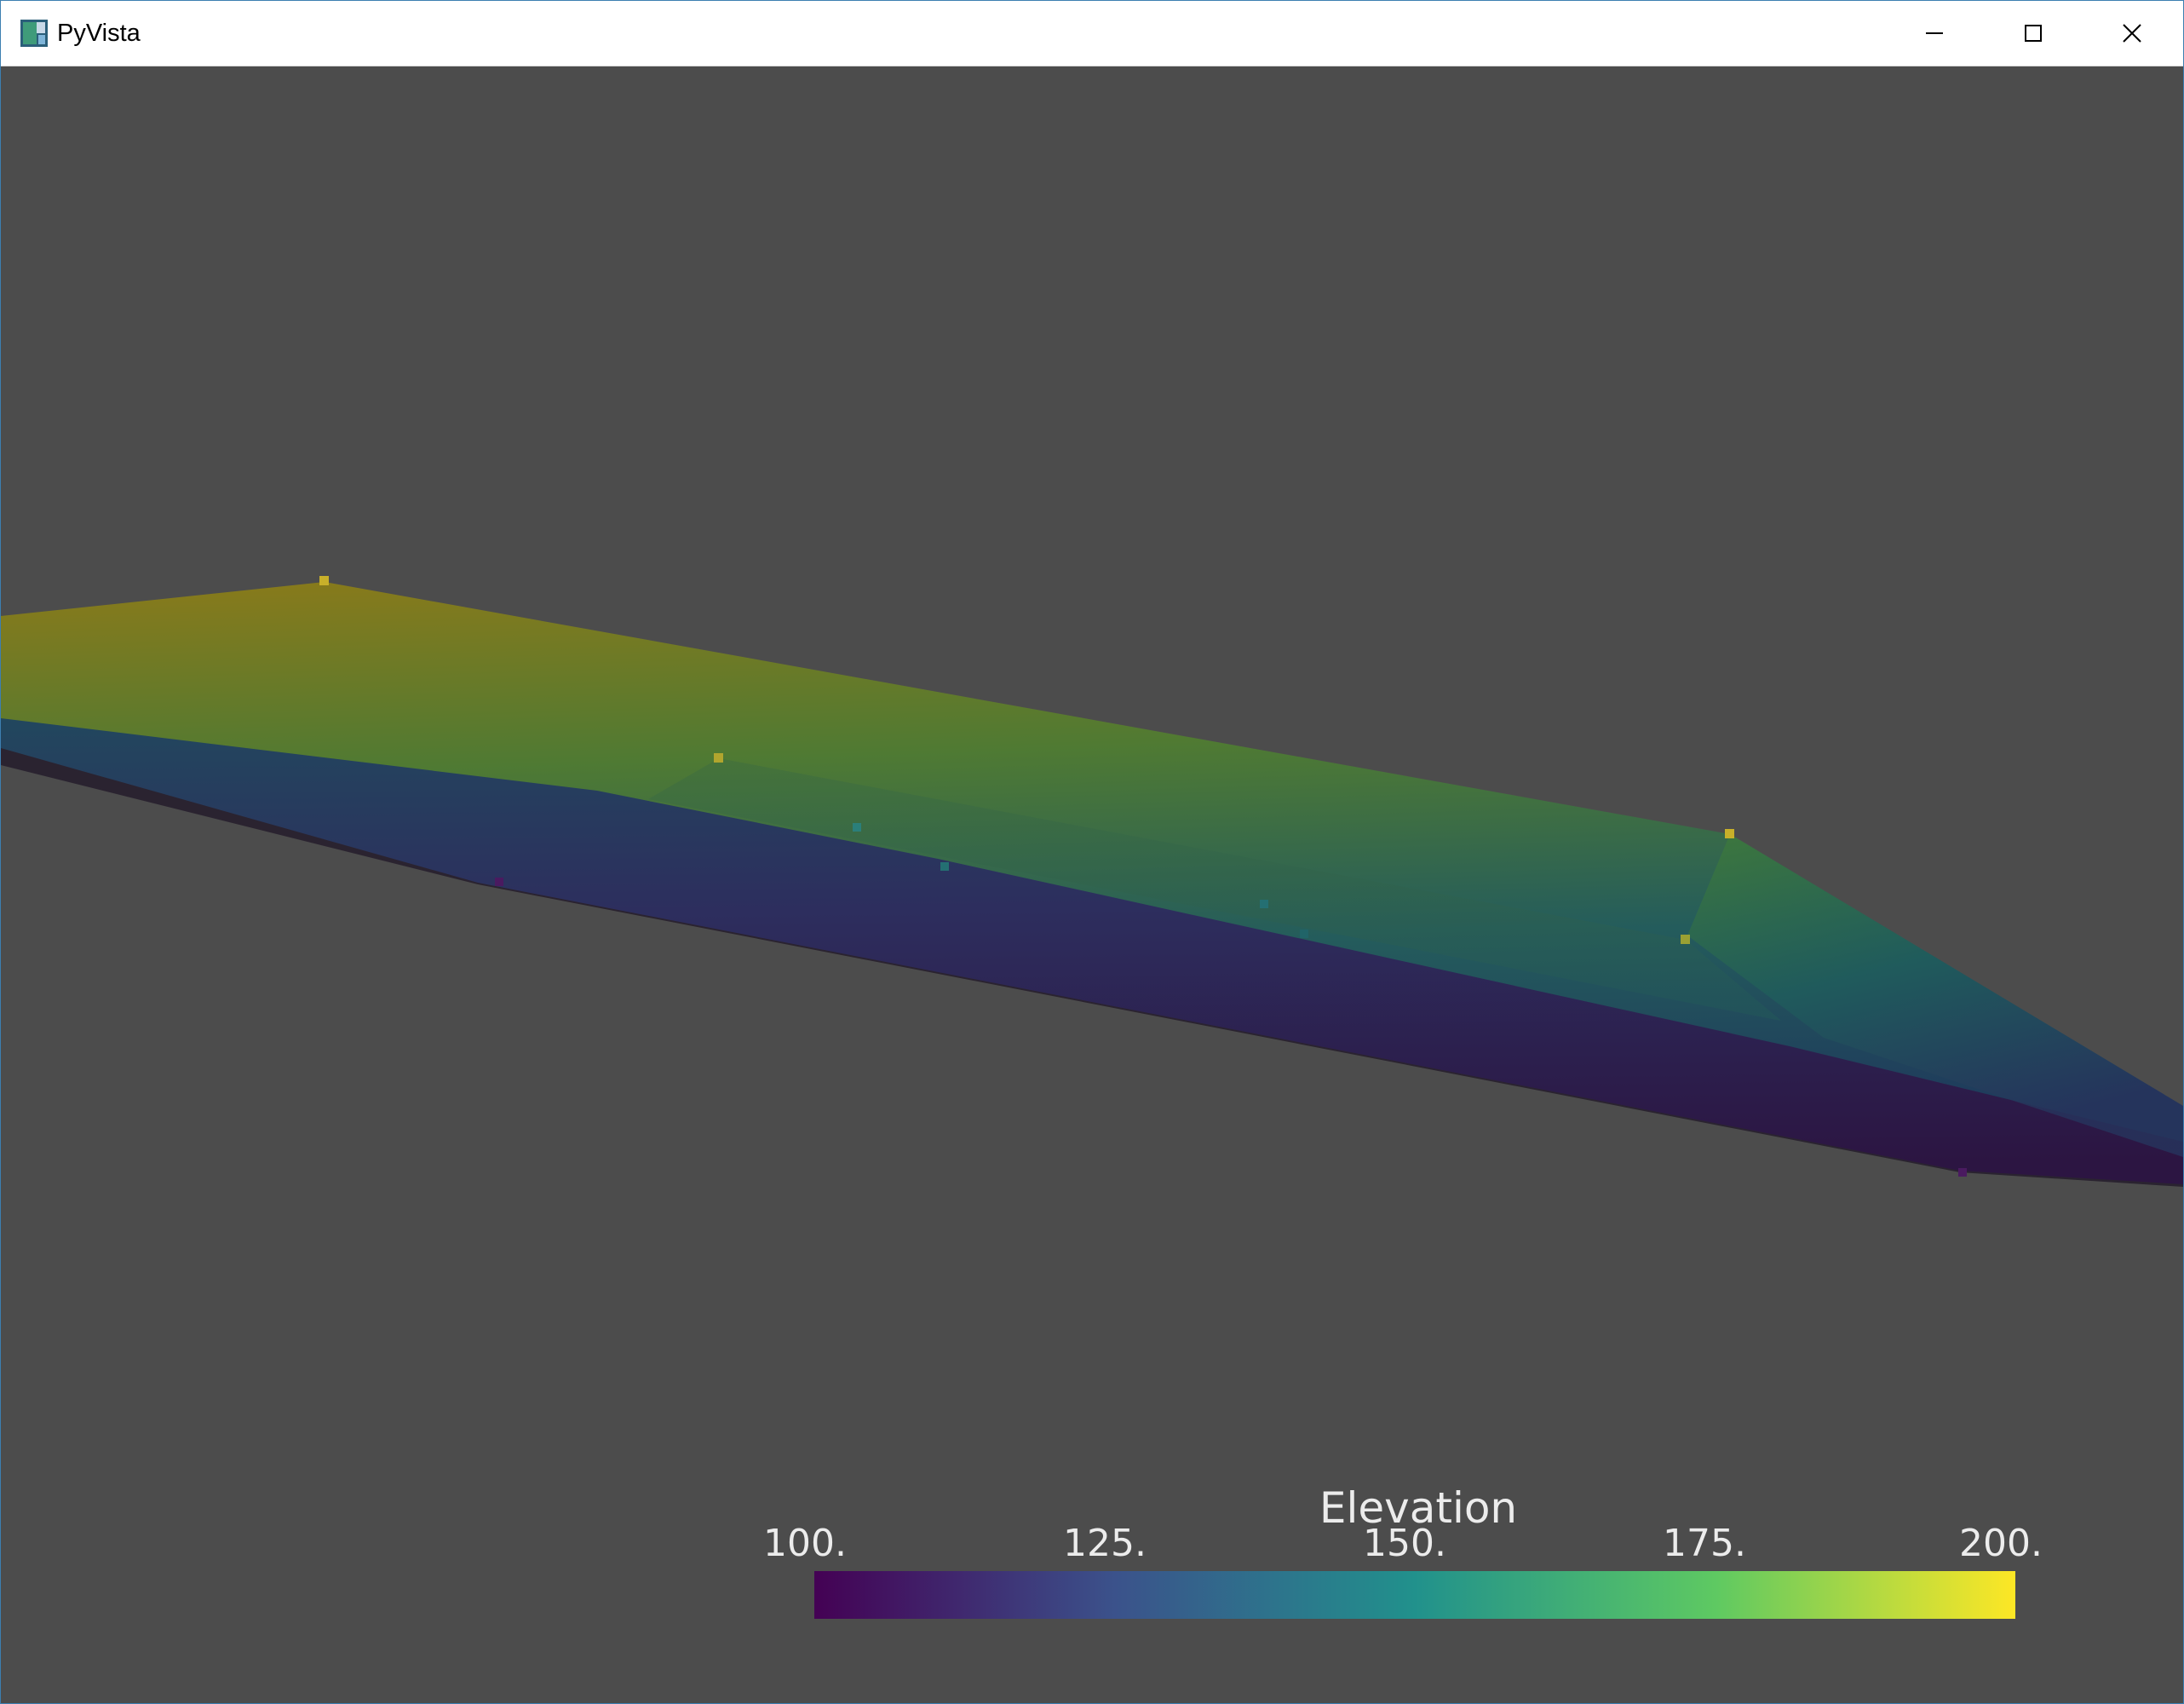 Image resolution: width=2184 pixels, height=1704 pixels. Describe the element at coordinates (1214, 889) in the screenshot. I see `mesh-inner-face` at that location.